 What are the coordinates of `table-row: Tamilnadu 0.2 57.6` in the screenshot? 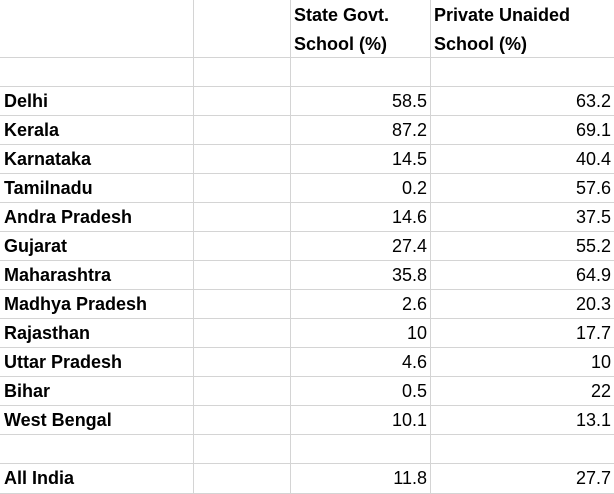 It's located at (307, 188).